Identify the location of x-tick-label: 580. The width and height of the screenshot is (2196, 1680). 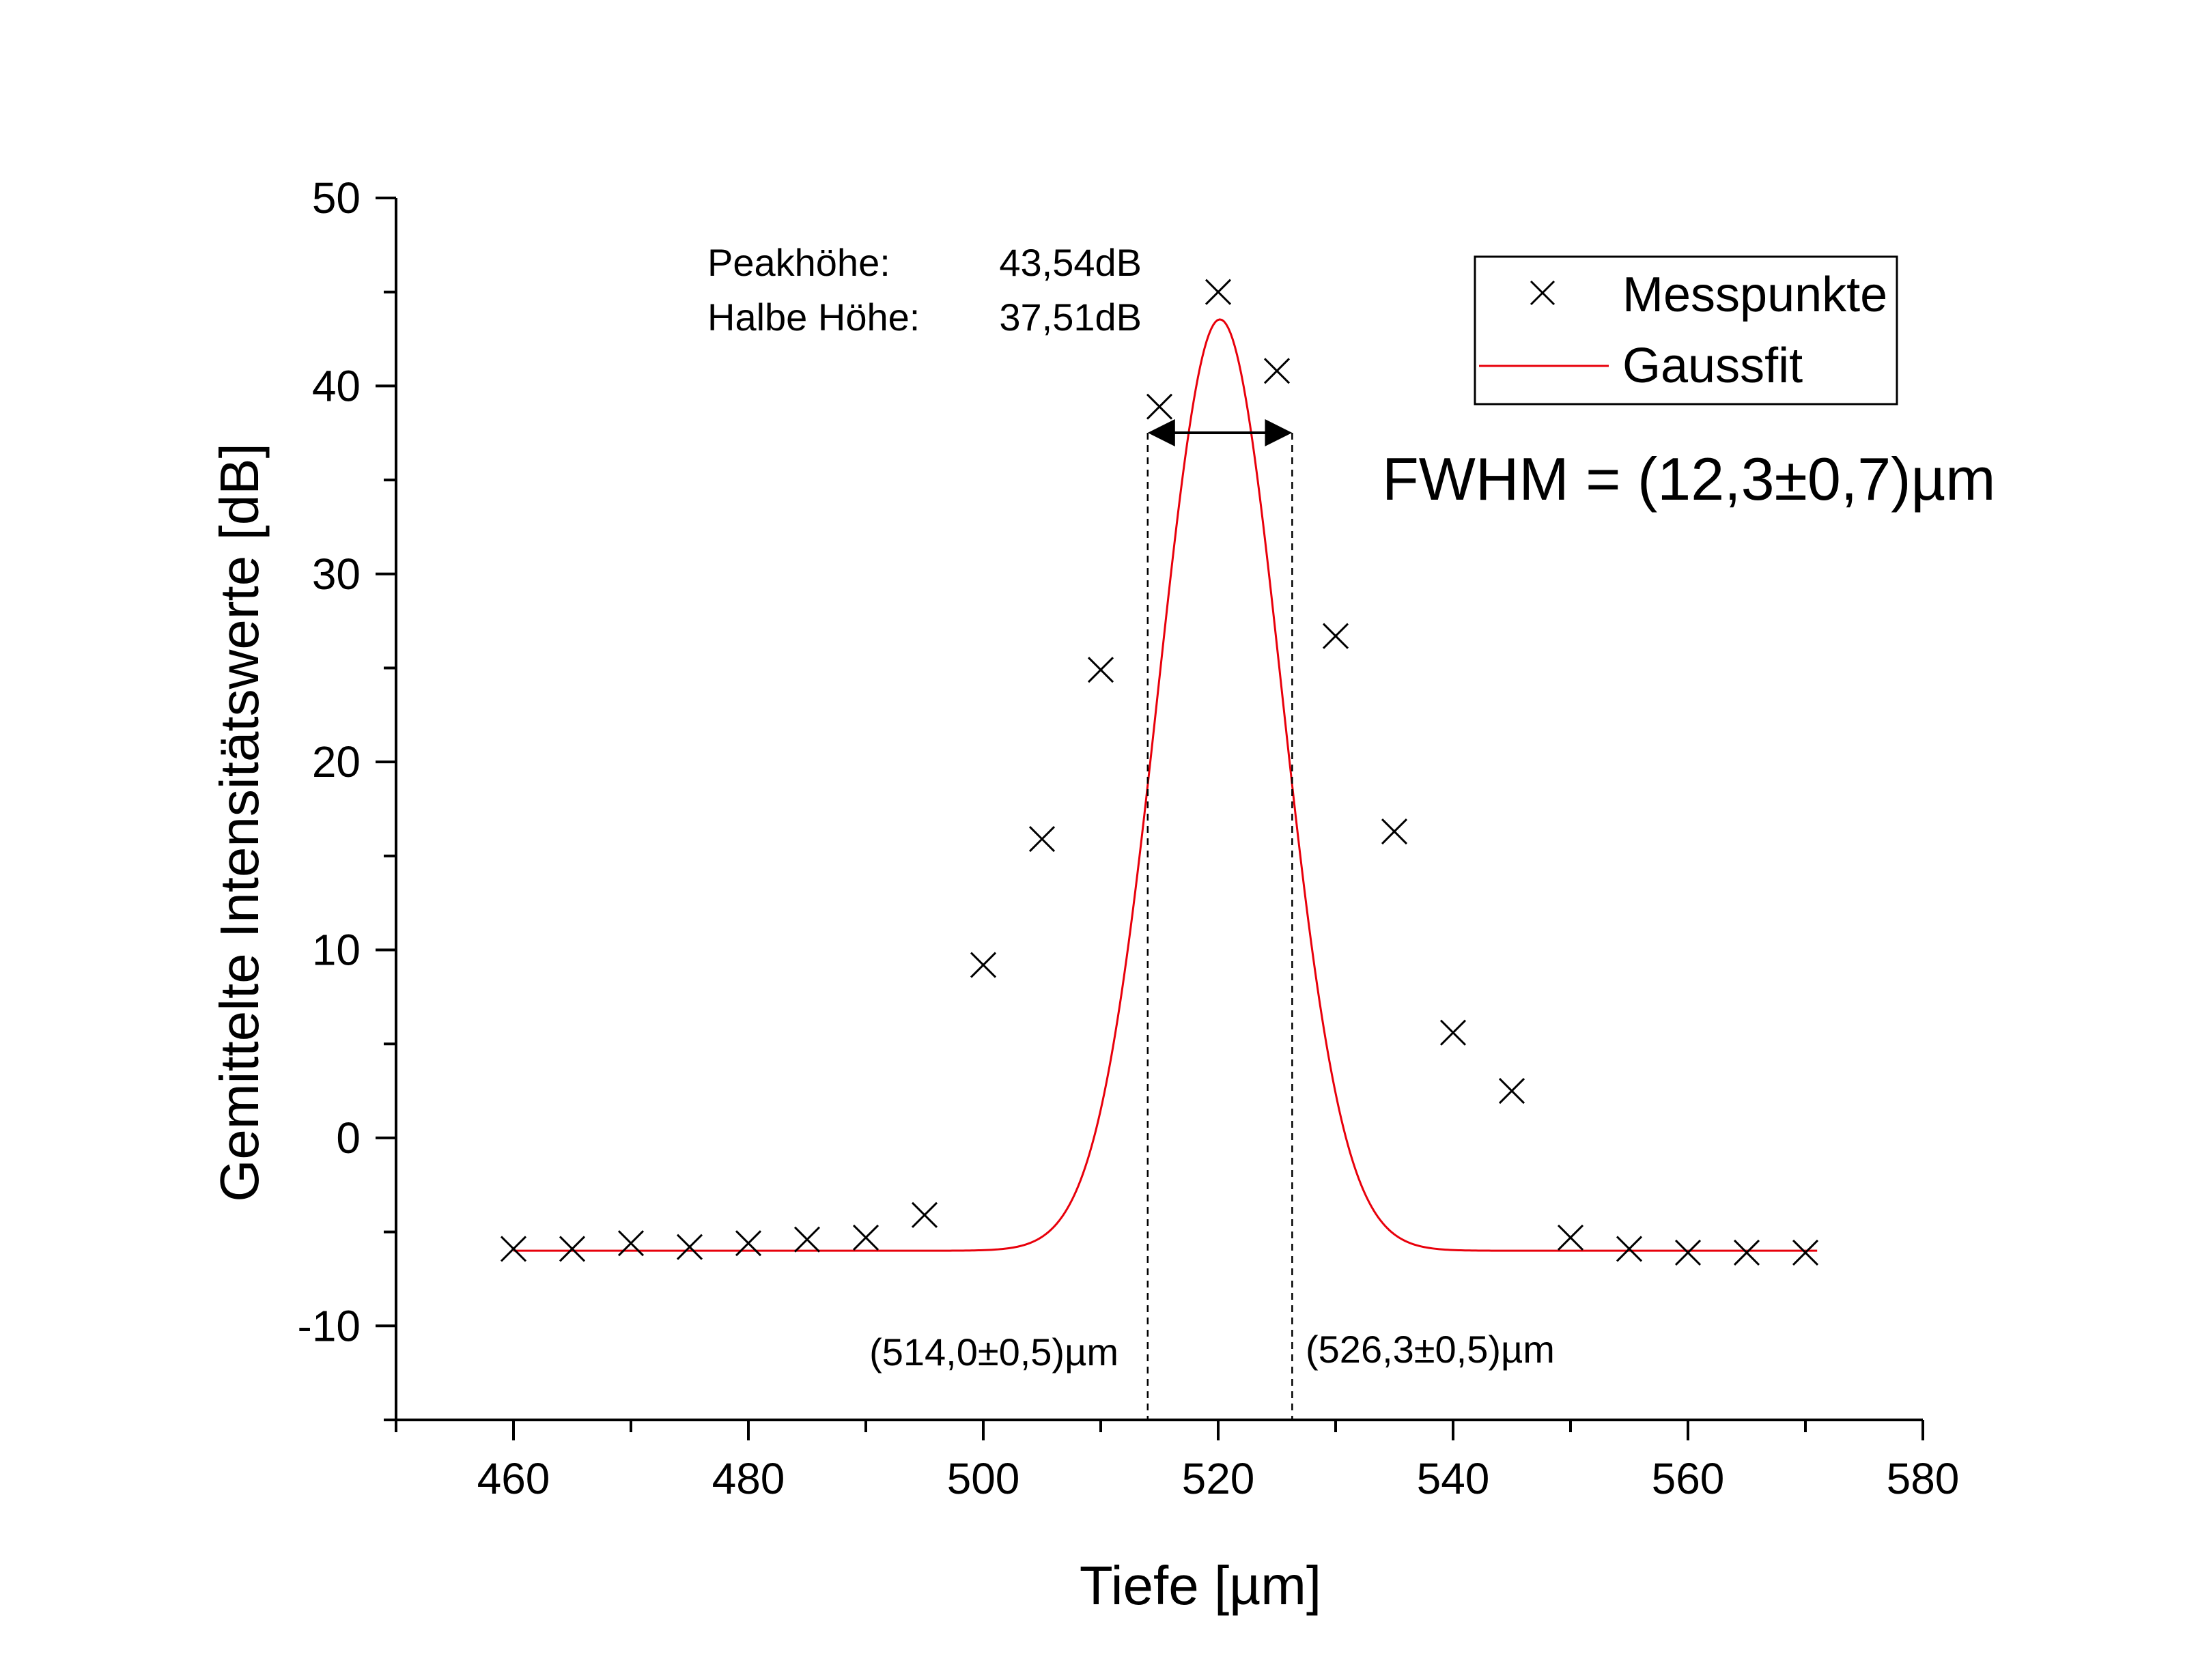
(1923, 1478).